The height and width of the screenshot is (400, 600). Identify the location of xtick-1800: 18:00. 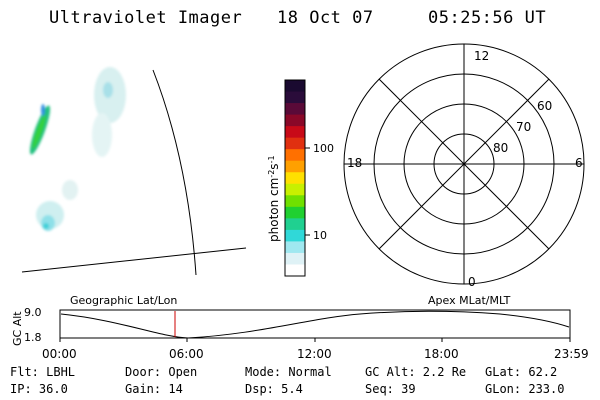
(441, 354).